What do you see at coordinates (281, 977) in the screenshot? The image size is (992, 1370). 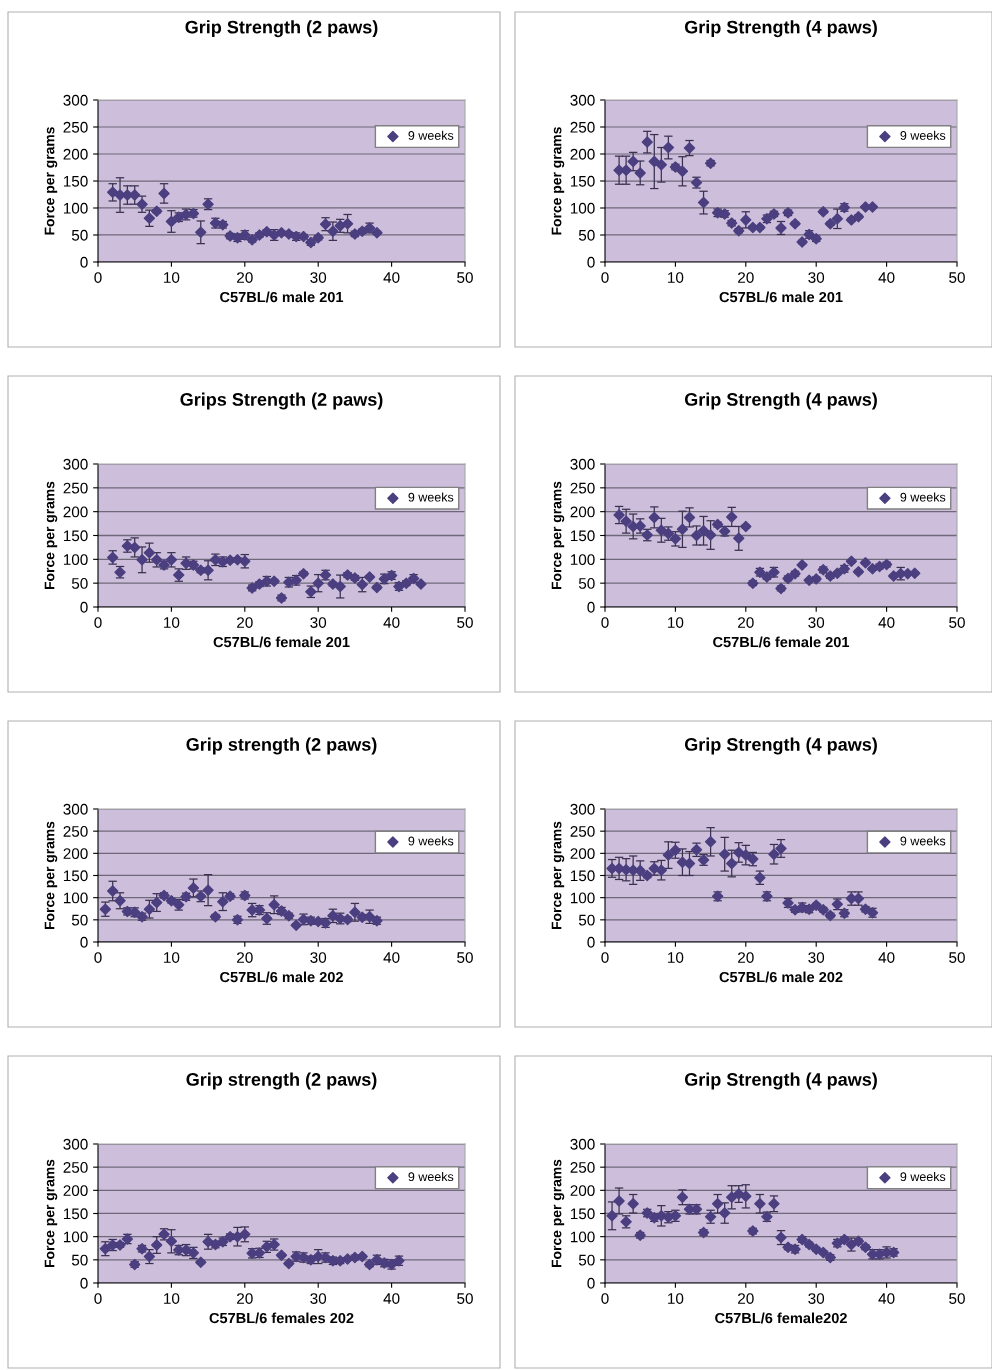 I see `x-axis-title: C57BL/6 male 202` at bounding box center [281, 977].